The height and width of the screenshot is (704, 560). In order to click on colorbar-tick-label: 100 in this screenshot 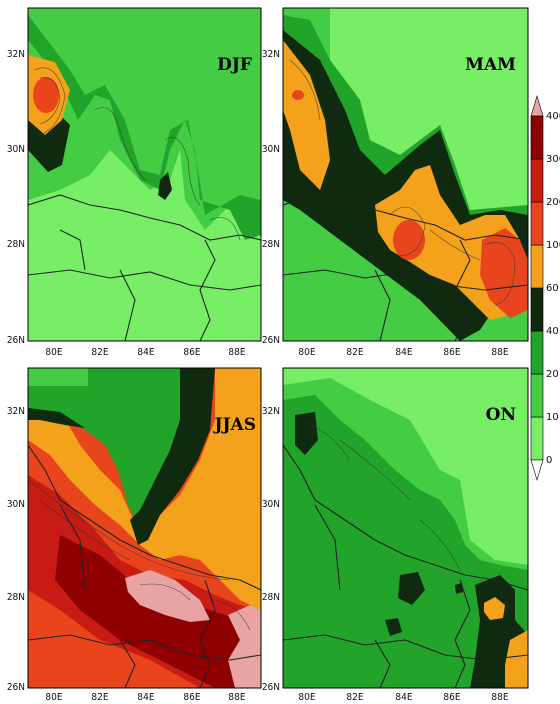, I will do `click(553, 245)`.